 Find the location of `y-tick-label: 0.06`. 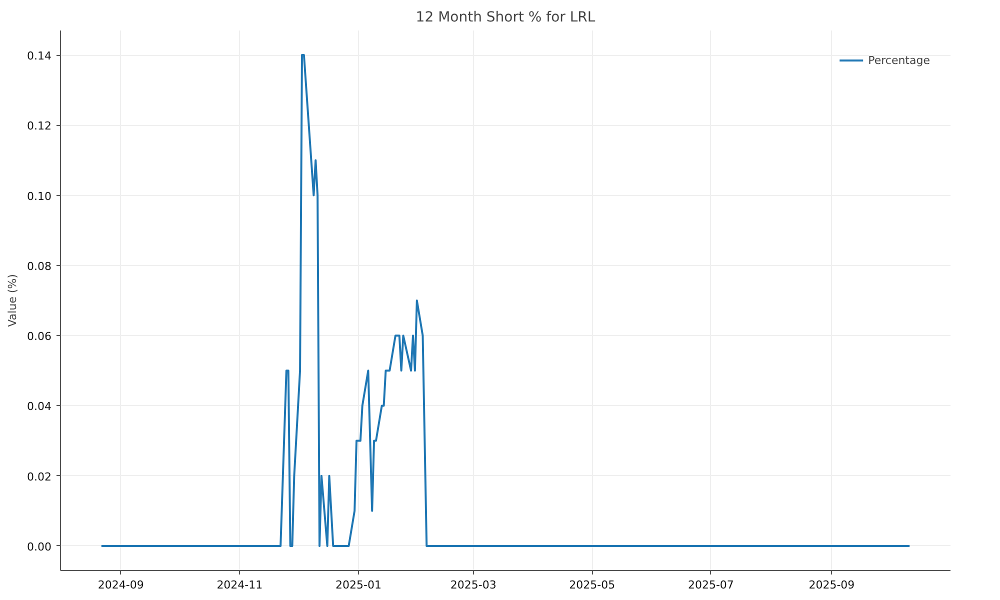

y-tick-label: 0.06 is located at coordinates (39, 337).